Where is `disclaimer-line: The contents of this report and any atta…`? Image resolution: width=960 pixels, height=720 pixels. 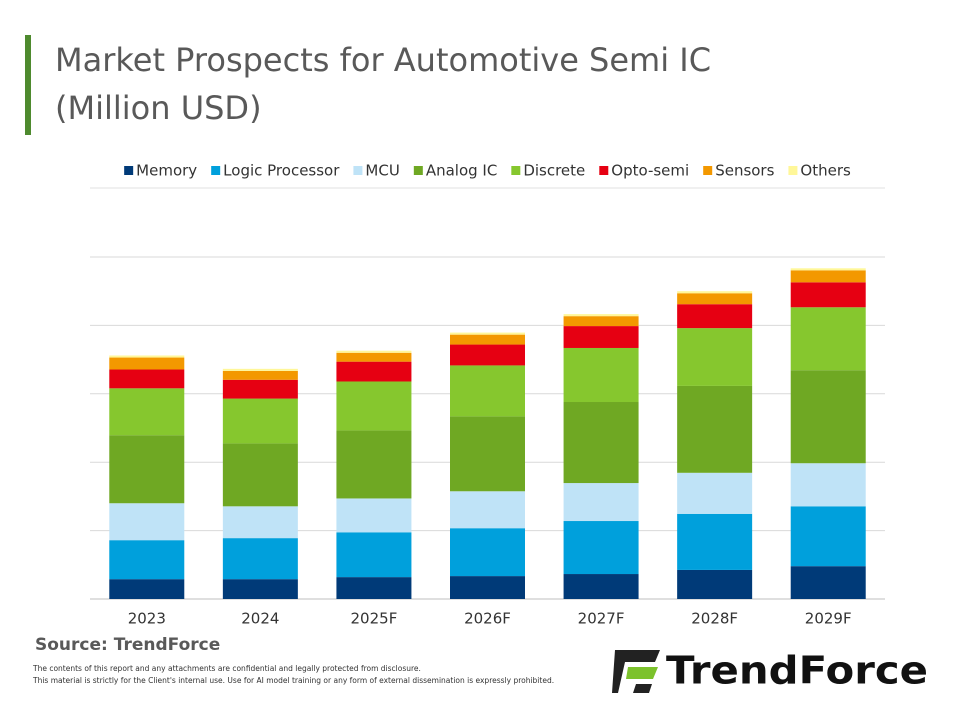
disclaimer-line: The contents of this report and any atta… is located at coordinates (226, 668).